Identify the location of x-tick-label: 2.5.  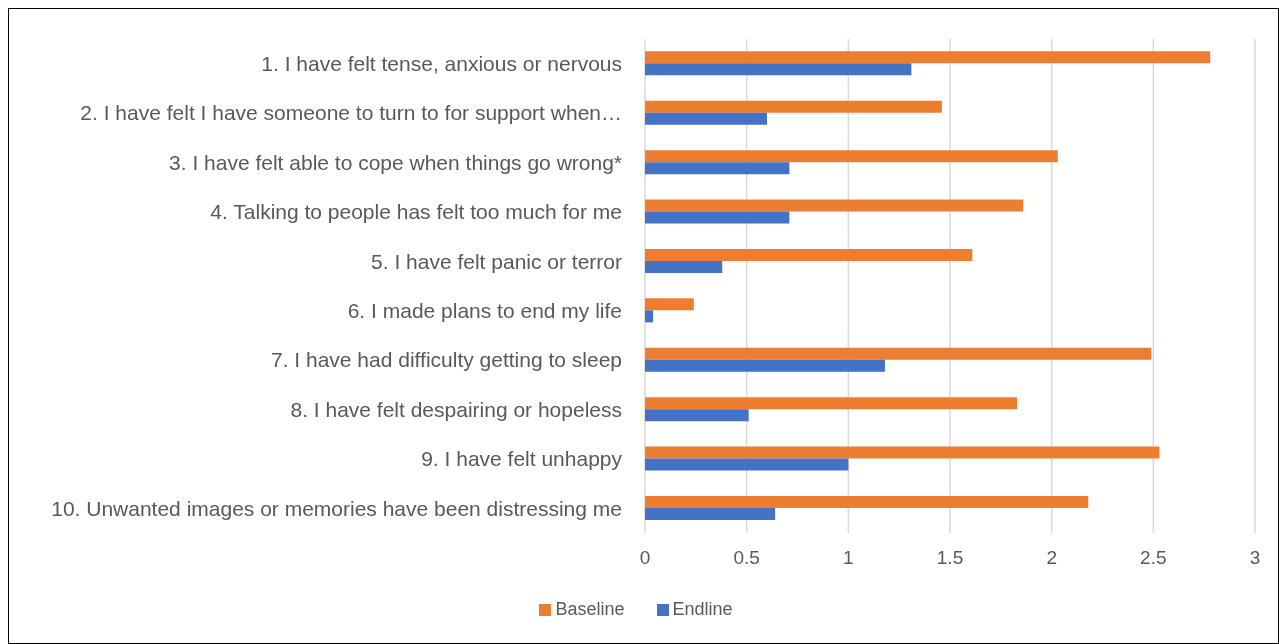
(1153, 558).